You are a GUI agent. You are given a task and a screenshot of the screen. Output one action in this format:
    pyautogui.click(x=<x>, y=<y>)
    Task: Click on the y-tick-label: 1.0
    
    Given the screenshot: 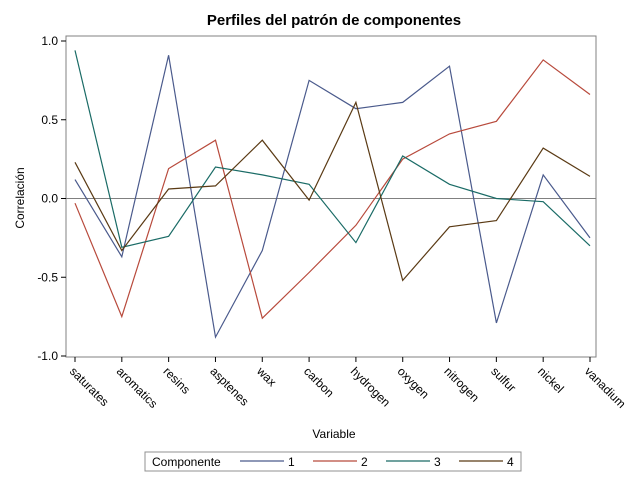 What is the action you would take?
    pyautogui.click(x=49, y=41)
    